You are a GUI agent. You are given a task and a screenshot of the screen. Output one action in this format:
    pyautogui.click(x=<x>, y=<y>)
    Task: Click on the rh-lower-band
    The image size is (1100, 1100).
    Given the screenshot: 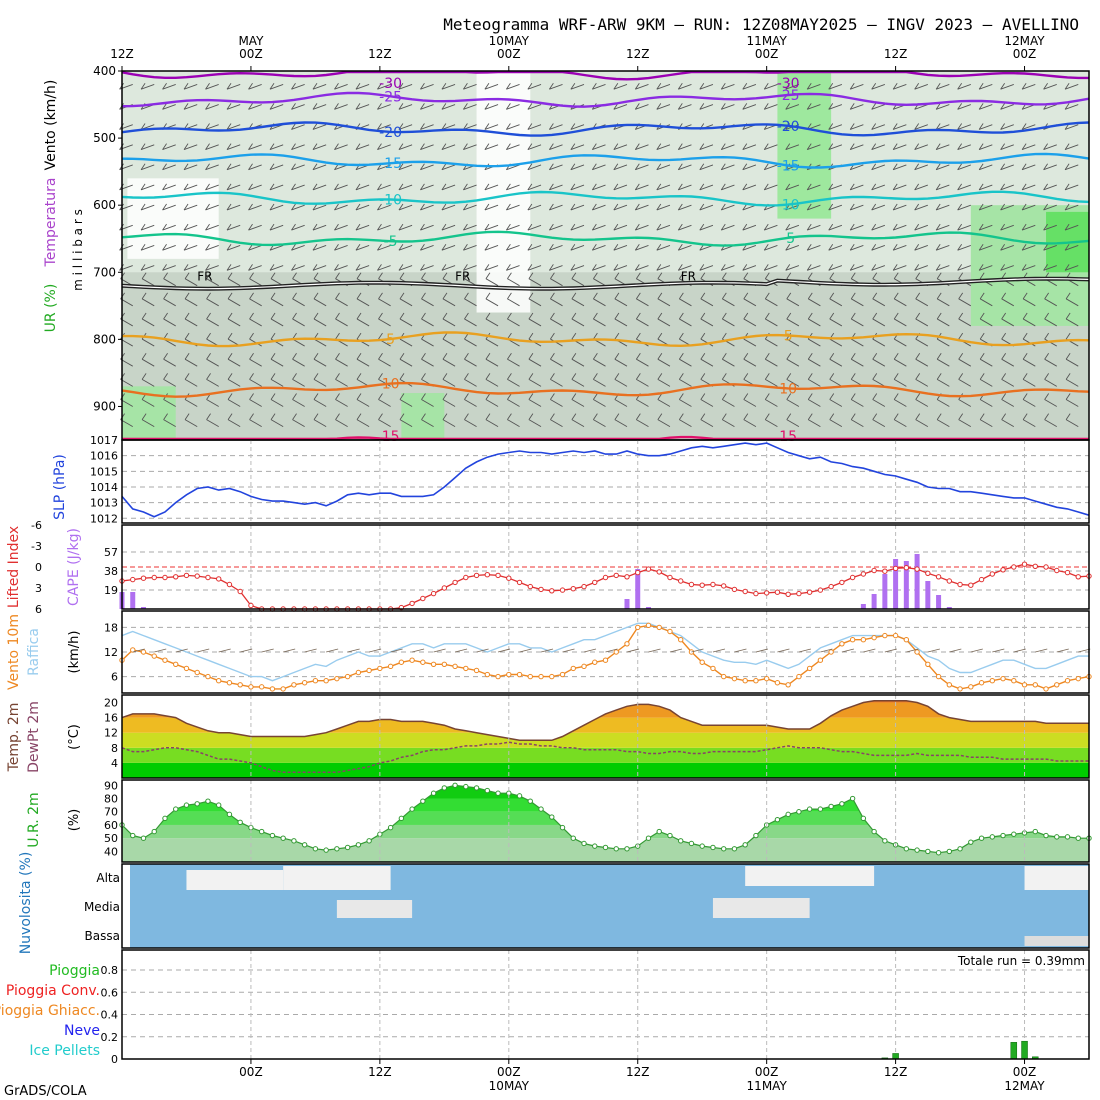 What is the action you would take?
    pyautogui.click(x=605, y=356)
    